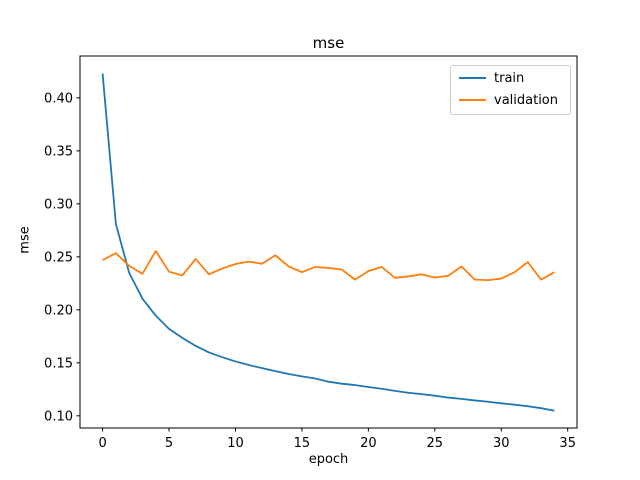 Image resolution: width=640 pixels, height=480 pixels. What do you see at coordinates (58, 98) in the screenshot?
I see `y-tick-label-0.40: 0.40` at bounding box center [58, 98].